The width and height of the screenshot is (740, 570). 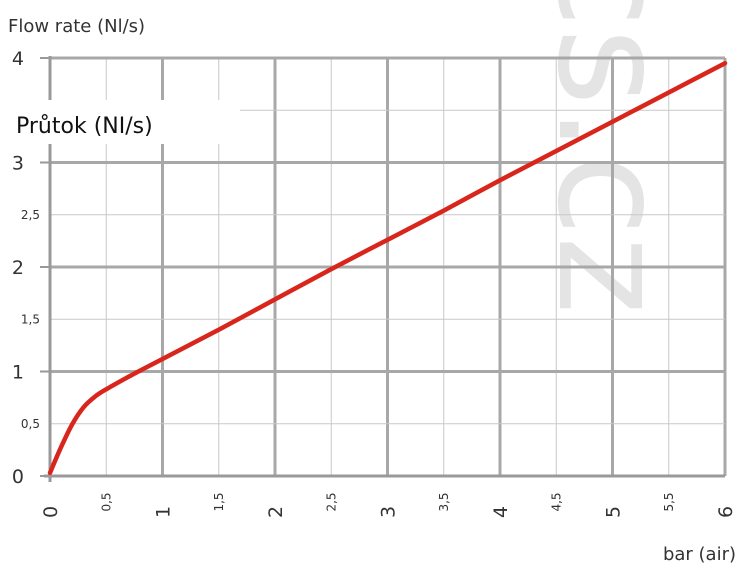 I want to click on x-tick-label-minor: 5,5, so click(x=669, y=501).